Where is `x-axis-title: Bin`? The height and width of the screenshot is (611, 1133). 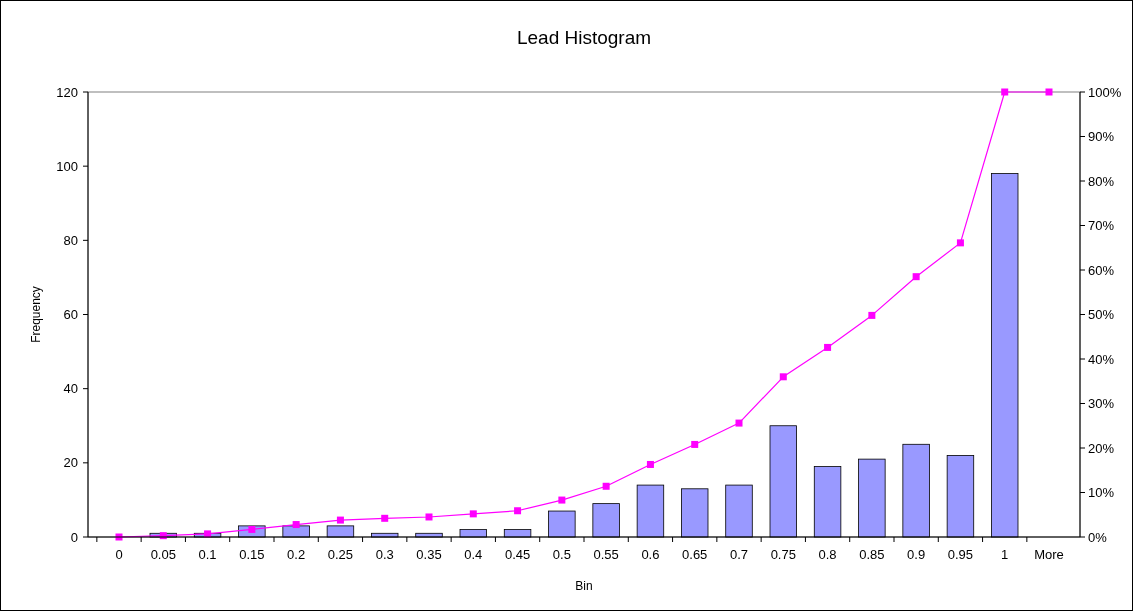 x-axis-title: Bin is located at coordinates (584, 586).